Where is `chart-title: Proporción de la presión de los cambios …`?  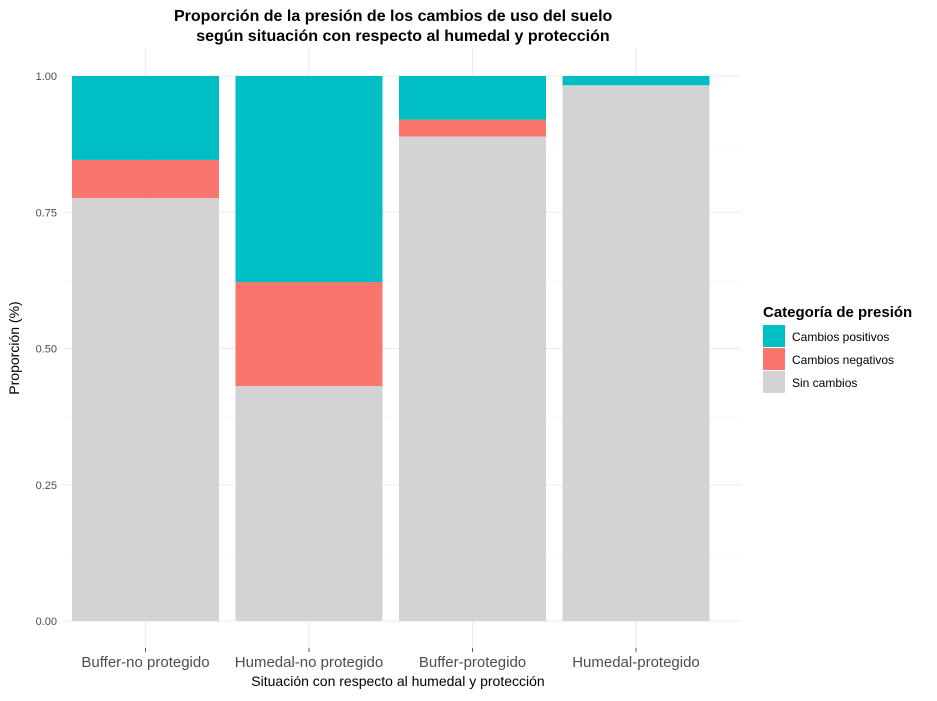
chart-title: Proporción de la presión de los cambios … is located at coordinates (393, 26).